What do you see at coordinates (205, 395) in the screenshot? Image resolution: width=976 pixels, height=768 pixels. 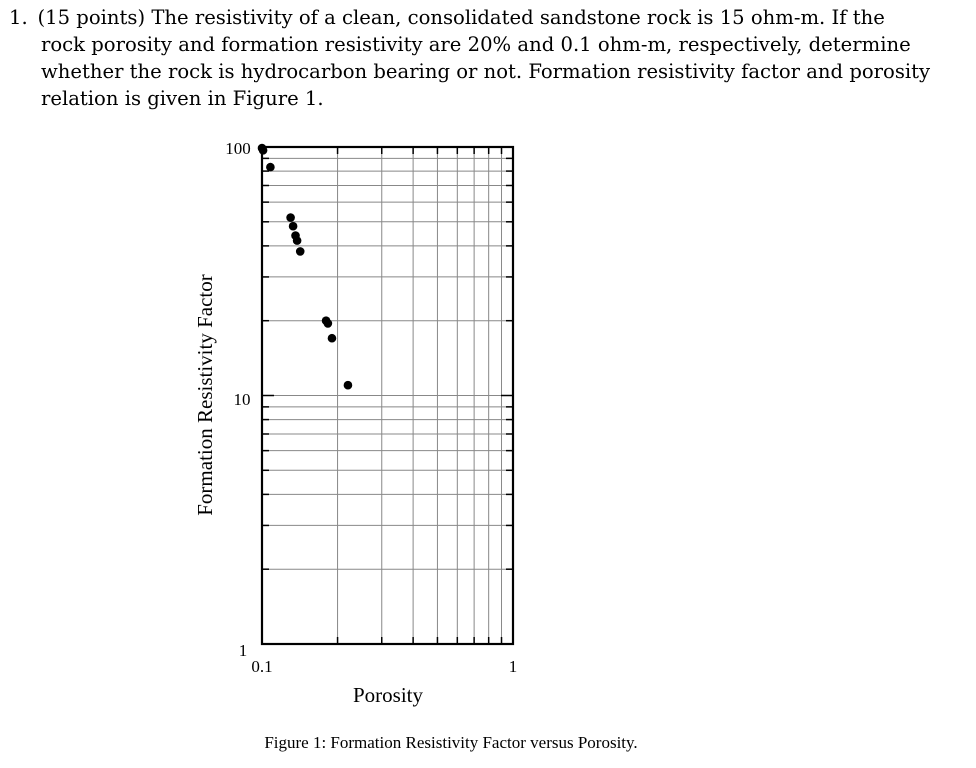 I see `y-axis-label: Formation Resistivity Factor` at bounding box center [205, 395].